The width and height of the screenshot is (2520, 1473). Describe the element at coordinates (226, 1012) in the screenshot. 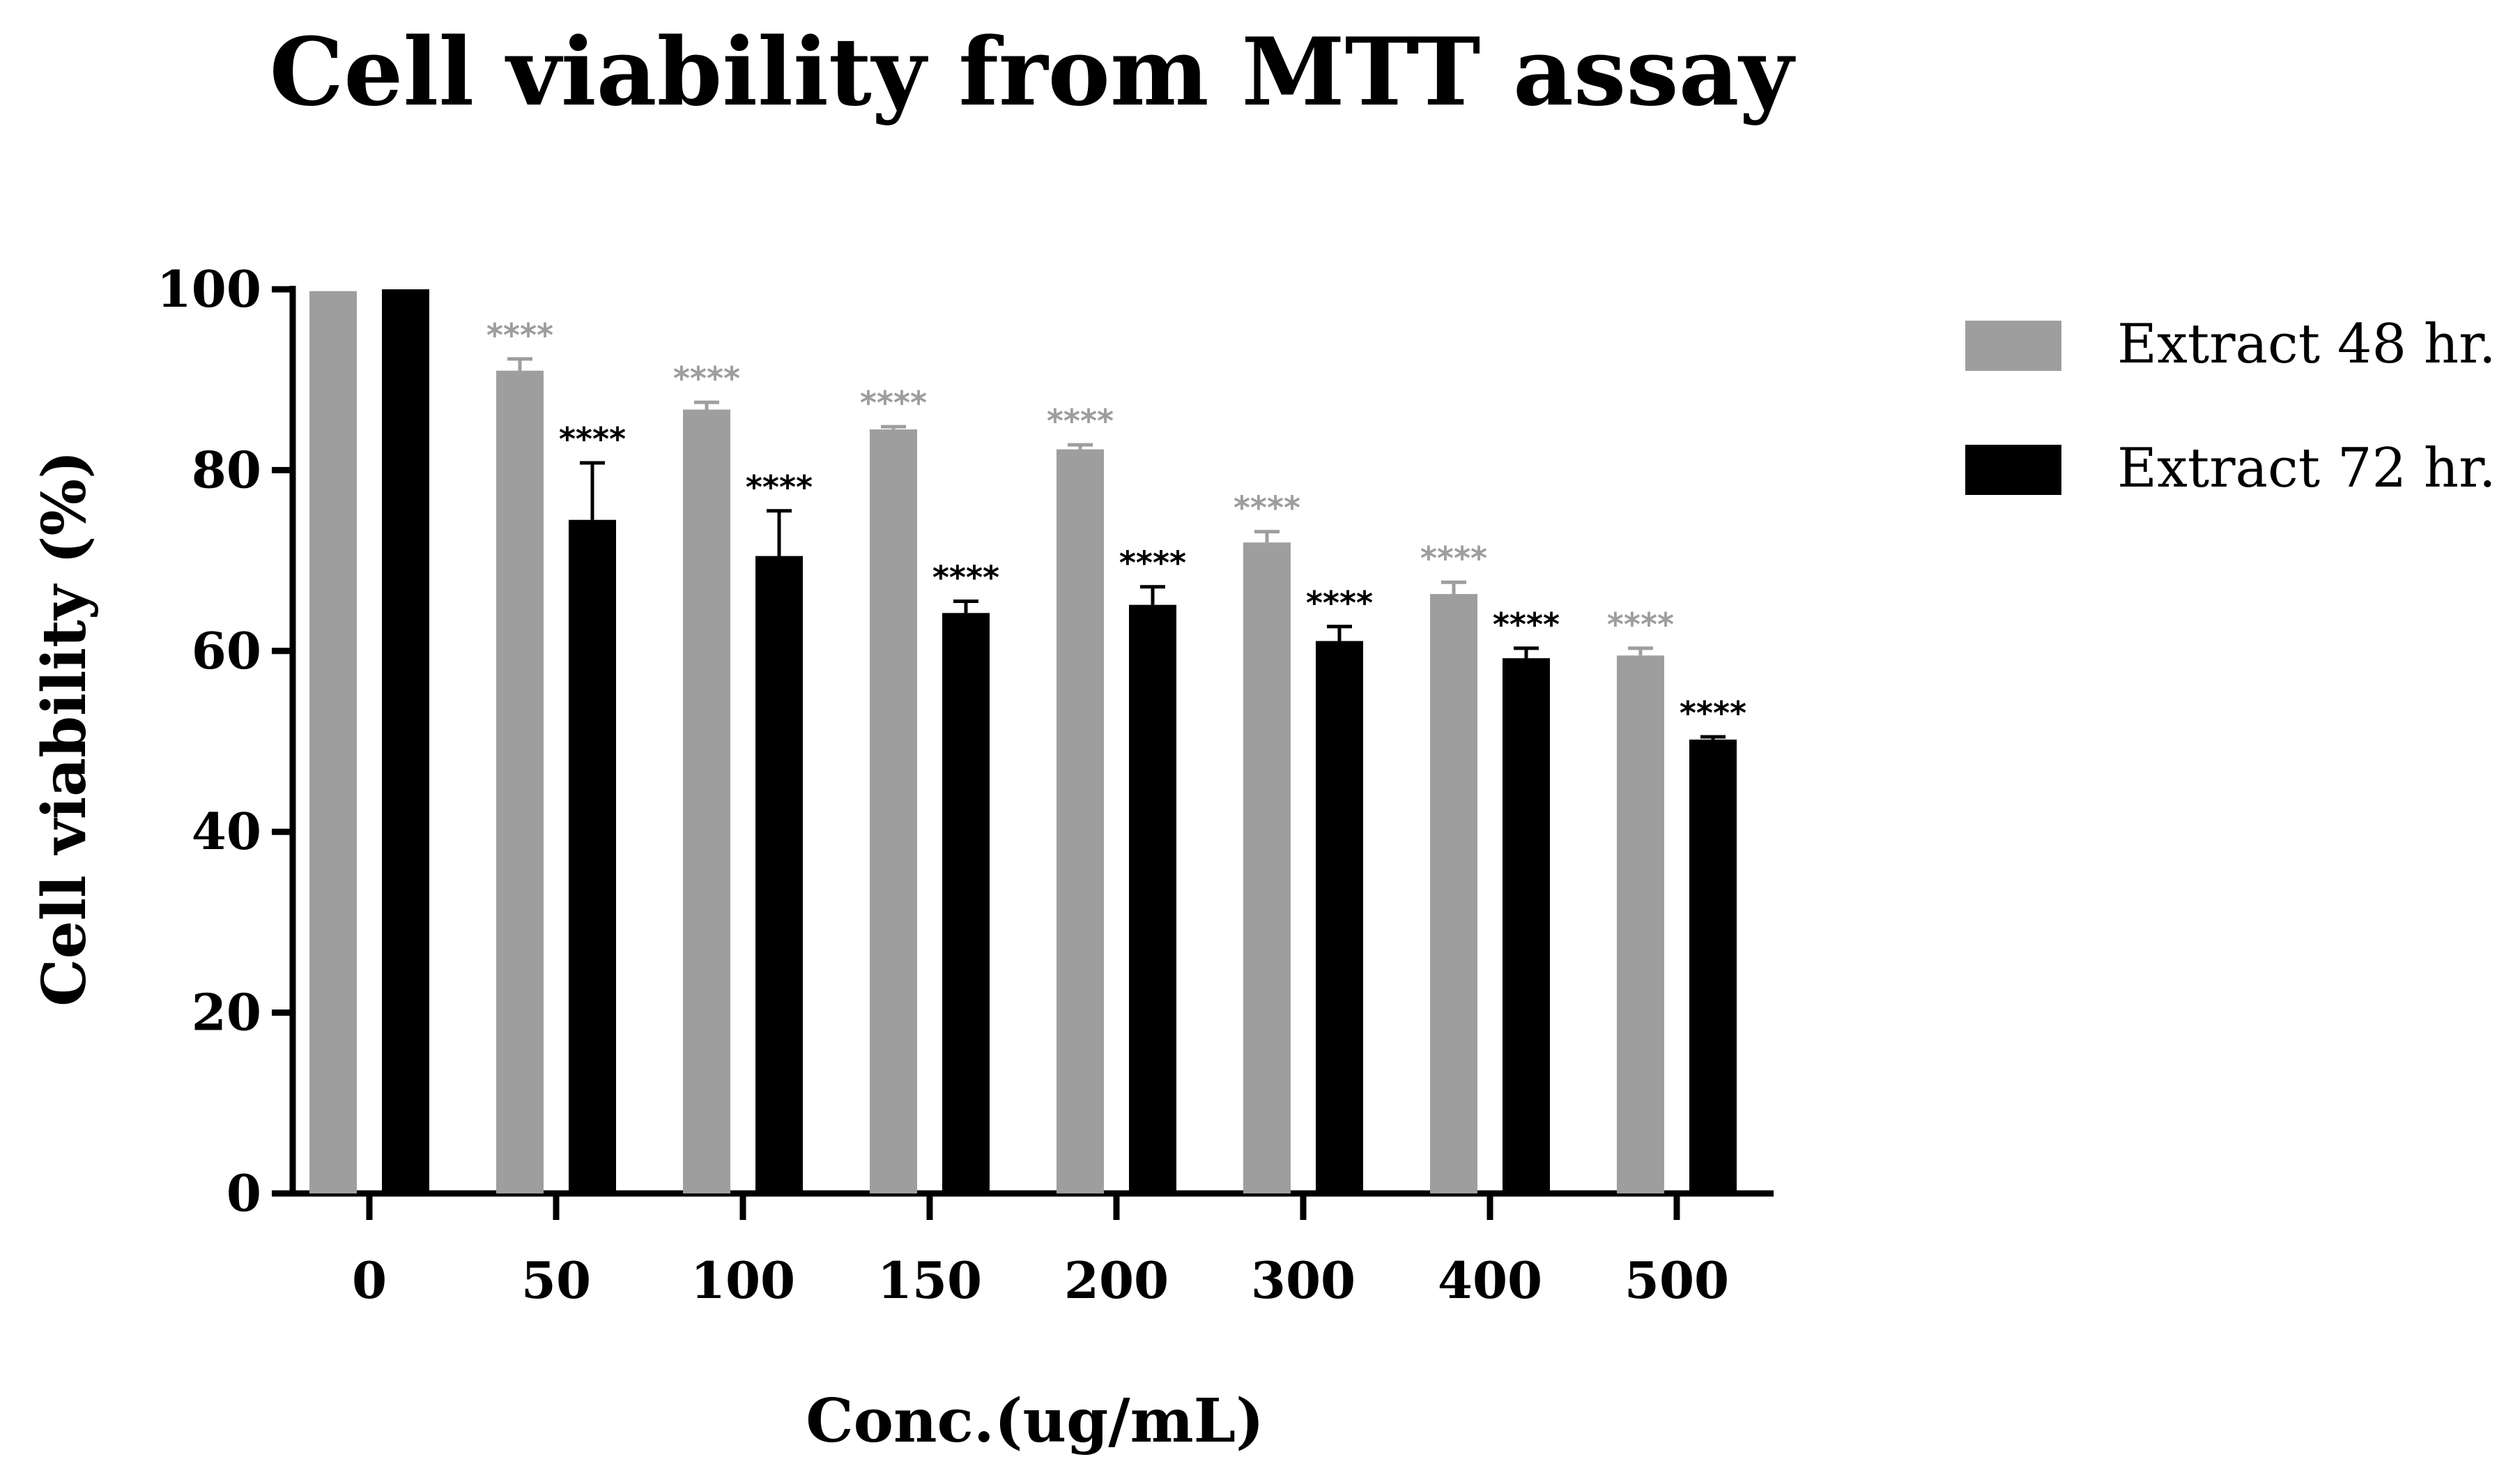

I see `y-tick-label: 20` at that location.